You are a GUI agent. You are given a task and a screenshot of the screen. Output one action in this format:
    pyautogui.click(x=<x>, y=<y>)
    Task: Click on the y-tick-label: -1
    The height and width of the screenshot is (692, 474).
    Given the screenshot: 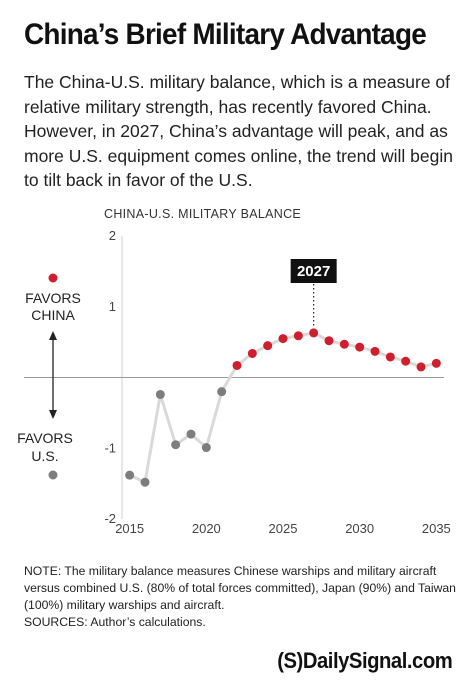 What is the action you would take?
    pyautogui.click(x=110, y=447)
    